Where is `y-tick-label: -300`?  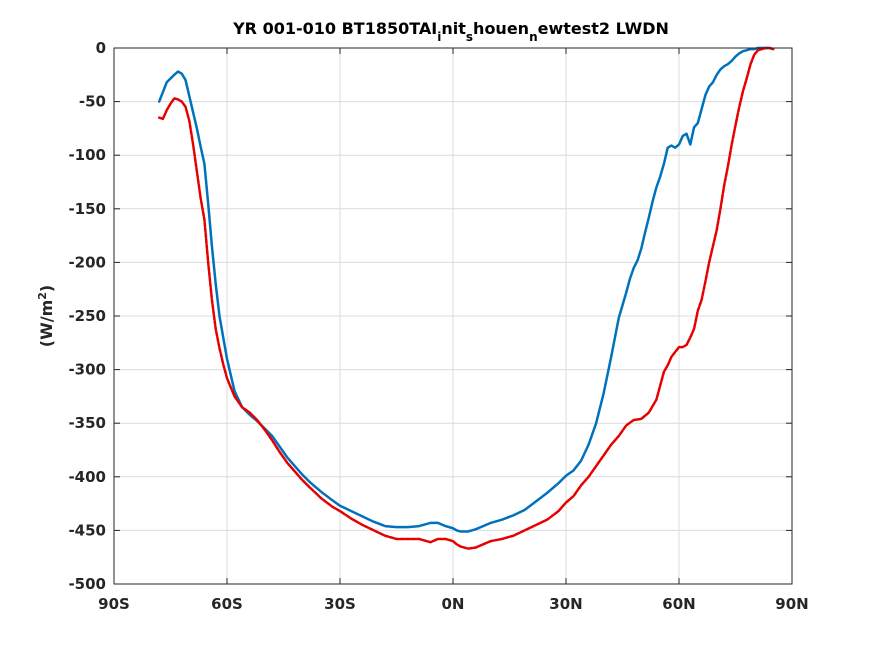
y-tick-label: -300 is located at coordinates (87, 370).